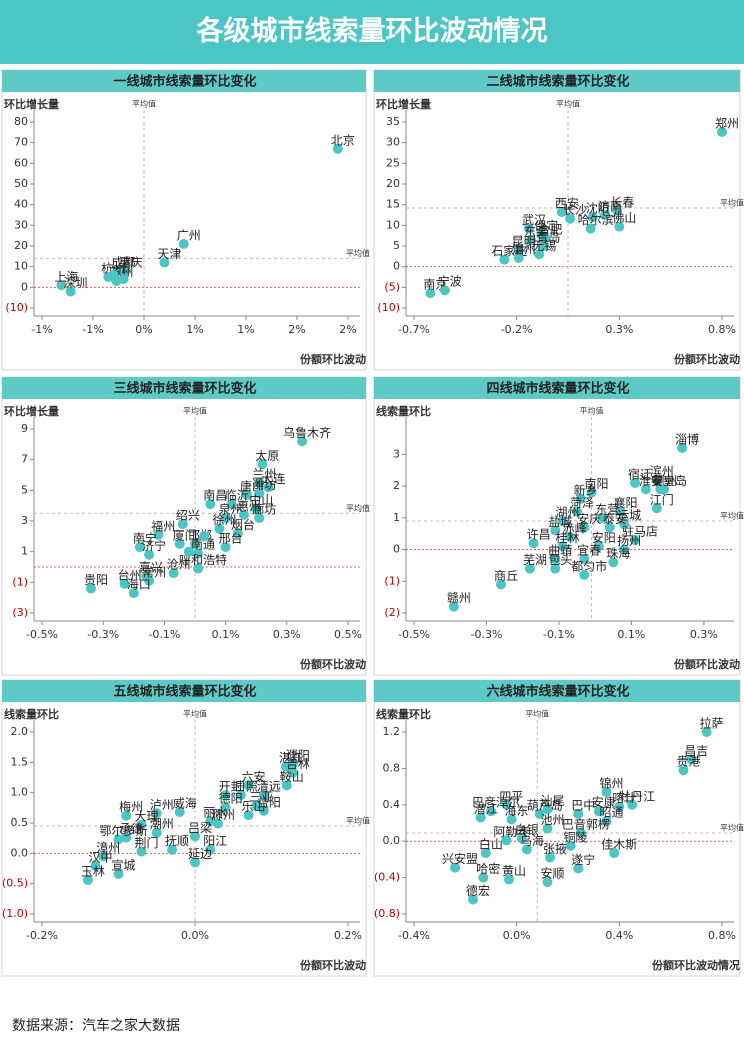  What do you see at coordinates (264, 474) in the screenshot?
I see `point-label: 兰州` at bounding box center [264, 474].